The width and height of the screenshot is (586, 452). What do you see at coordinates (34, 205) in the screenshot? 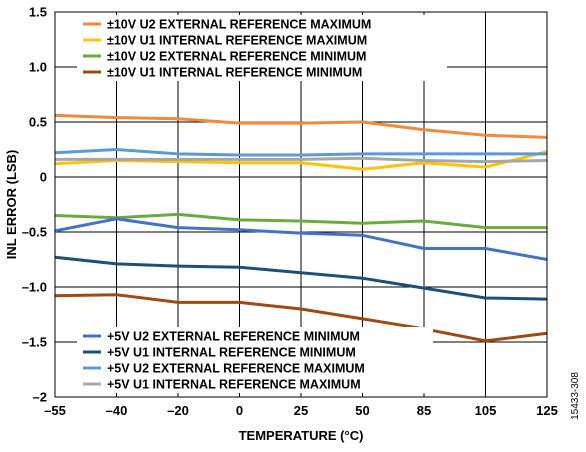
I see `y-tick-labels: 1.5 1.0 0.5 0 –0.5 –1.0 –1.5 –2` at bounding box center [34, 205].